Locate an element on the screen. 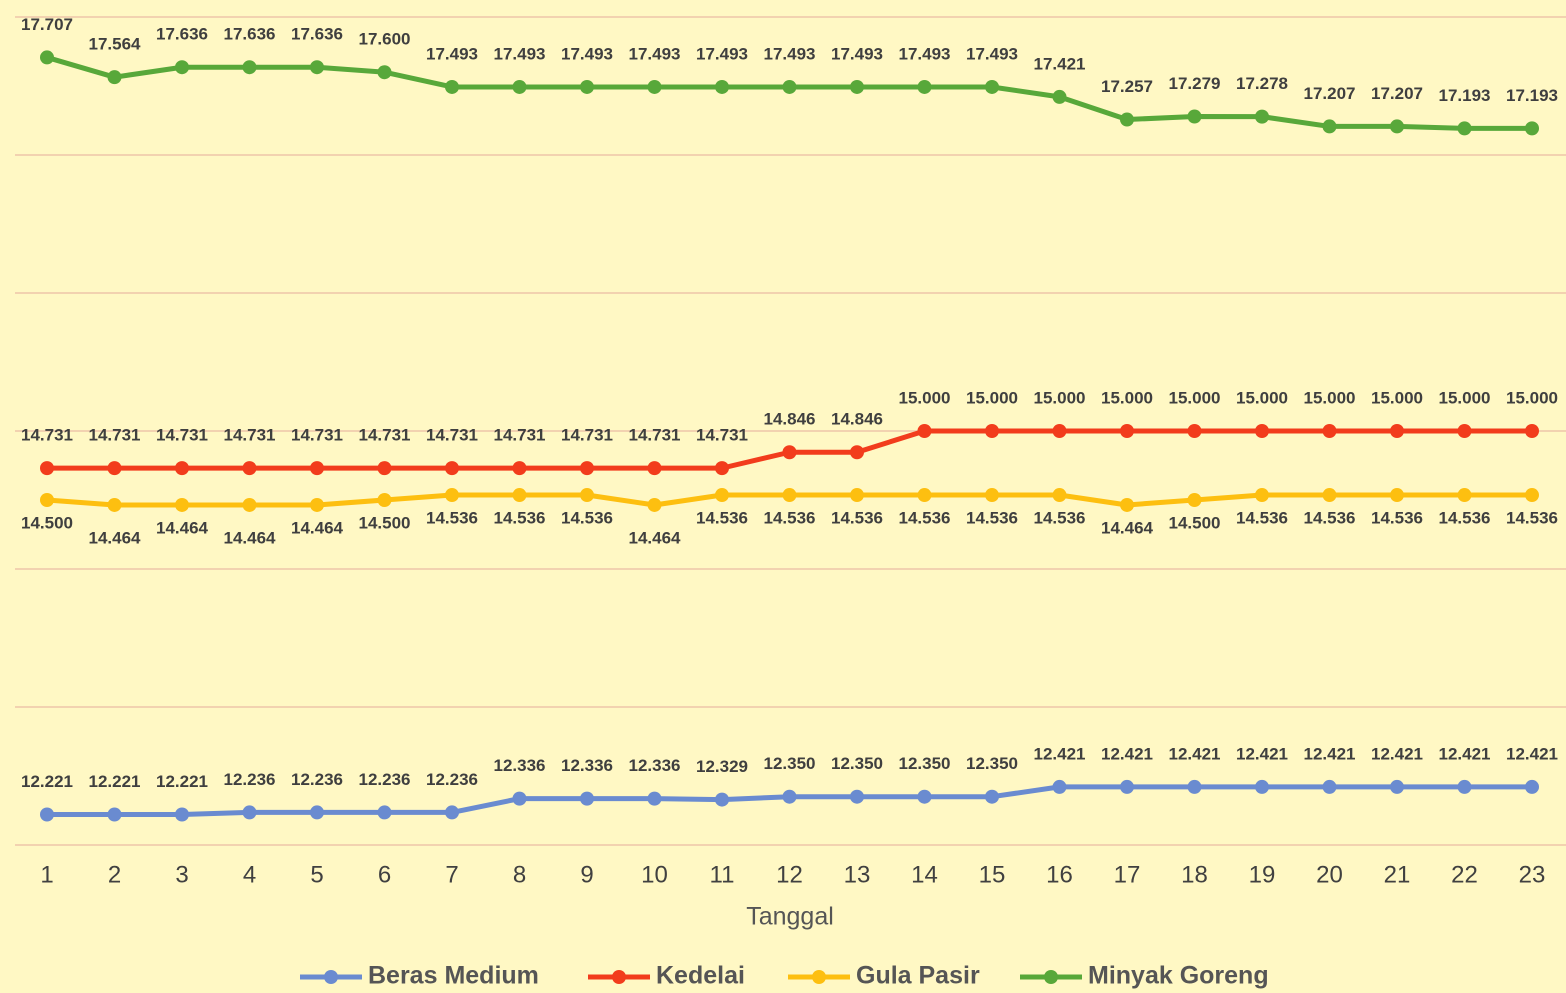  x-tick-label: 16 is located at coordinates (1059, 874).